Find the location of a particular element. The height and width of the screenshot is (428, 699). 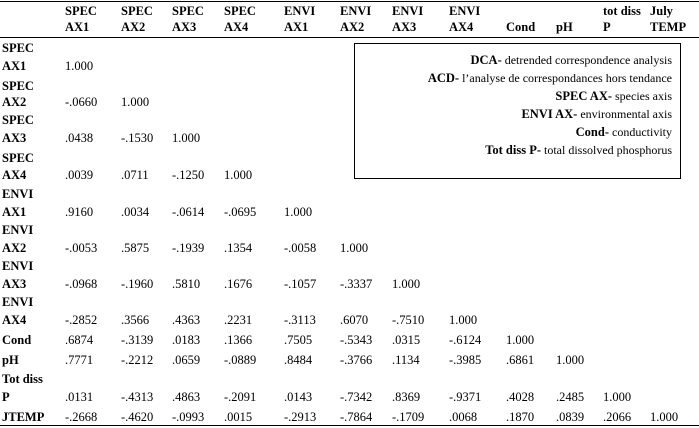

table-cell-value: .0015 is located at coordinates (238, 417).